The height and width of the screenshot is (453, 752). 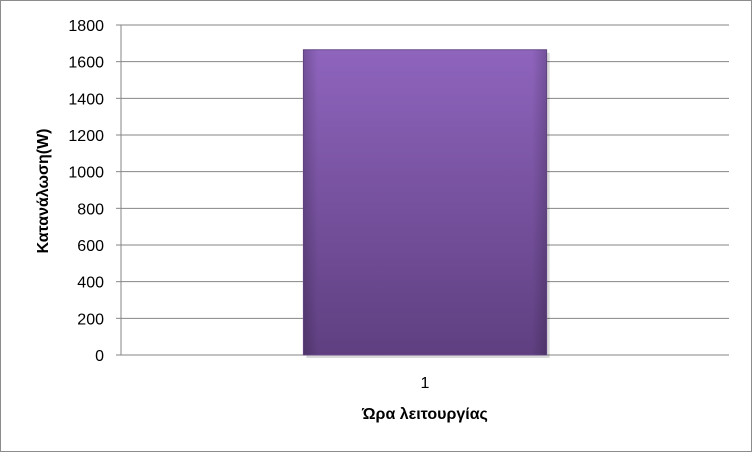 What do you see at coordinates (86, 63) in the screenshot?
I see `y-tick-label: 1600` at bounding box center [86, 63].